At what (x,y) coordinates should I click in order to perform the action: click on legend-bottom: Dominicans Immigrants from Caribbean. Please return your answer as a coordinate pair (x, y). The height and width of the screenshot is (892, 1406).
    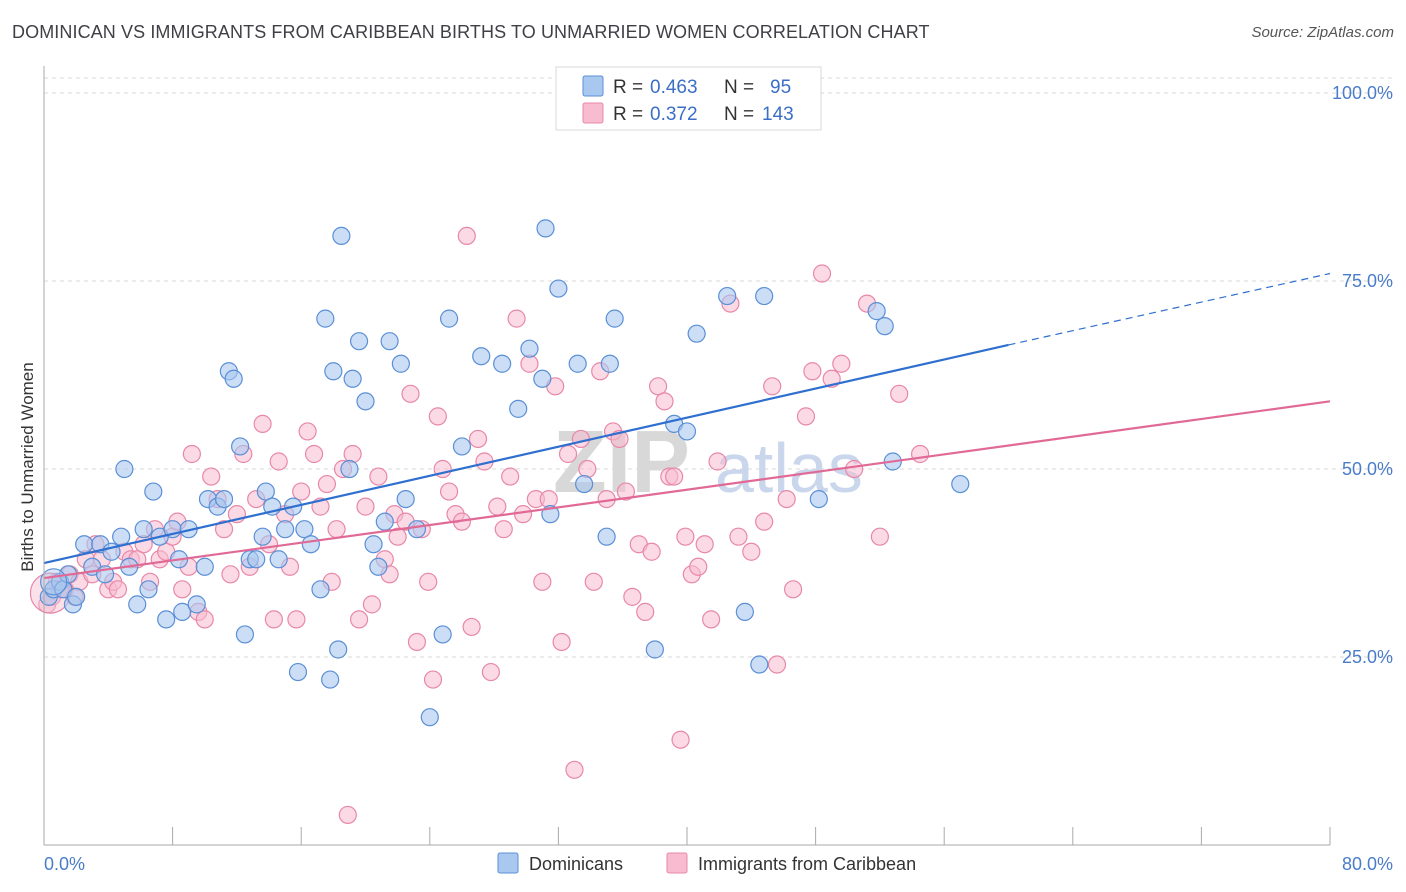
    Looking at the image, I should click on (706, 863).